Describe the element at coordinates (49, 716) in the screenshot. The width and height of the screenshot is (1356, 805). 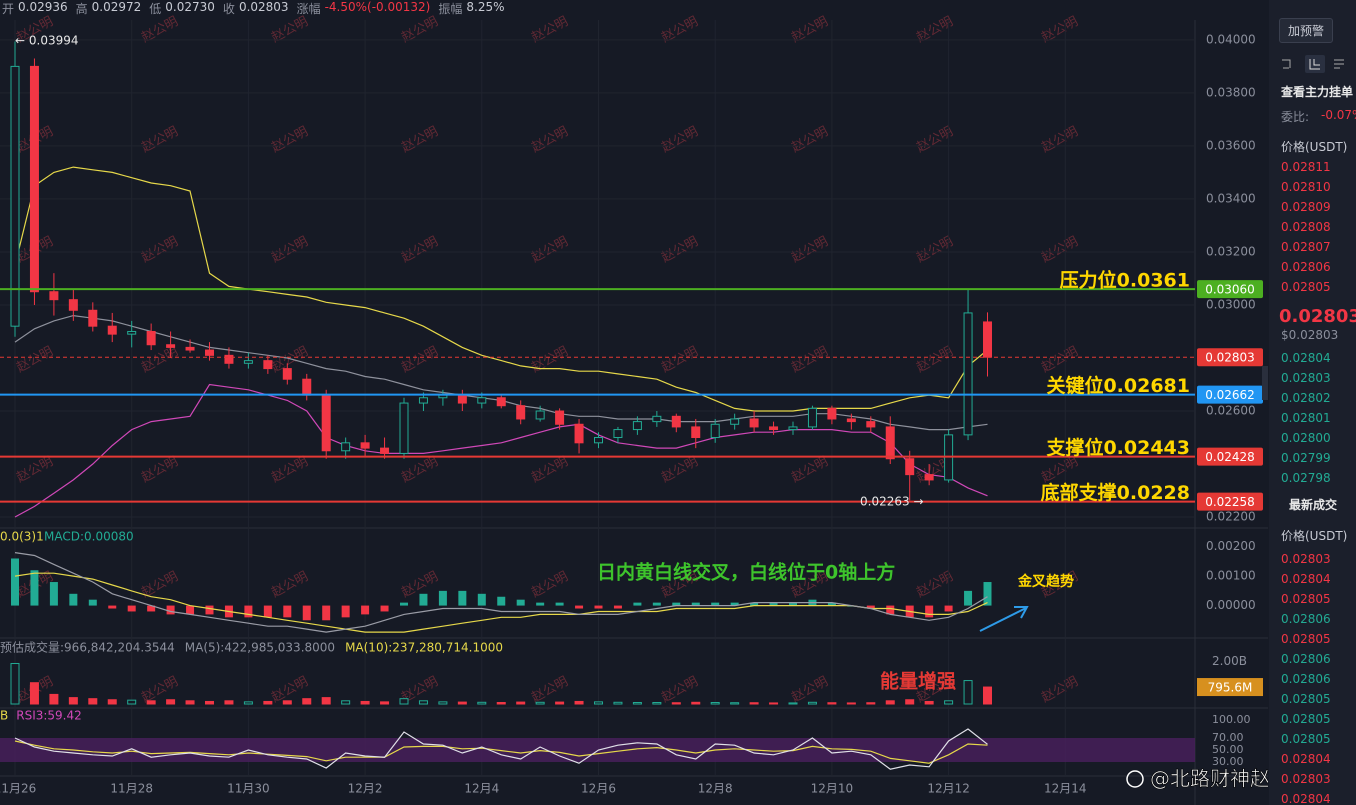
I see `rsi-label: RSI3:59.42` at that location.